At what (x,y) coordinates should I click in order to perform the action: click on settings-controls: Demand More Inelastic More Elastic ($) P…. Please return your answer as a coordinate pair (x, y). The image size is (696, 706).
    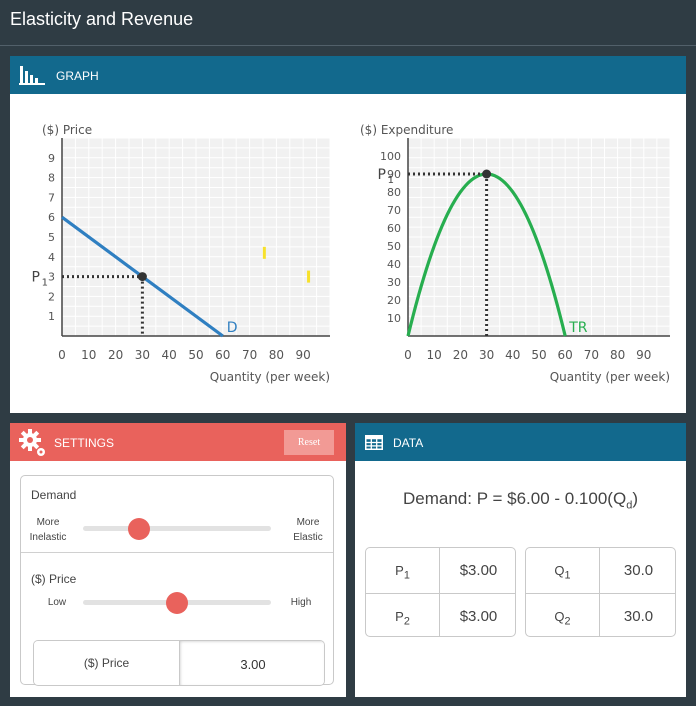
    Looking at the image, I should click on (177, 580).